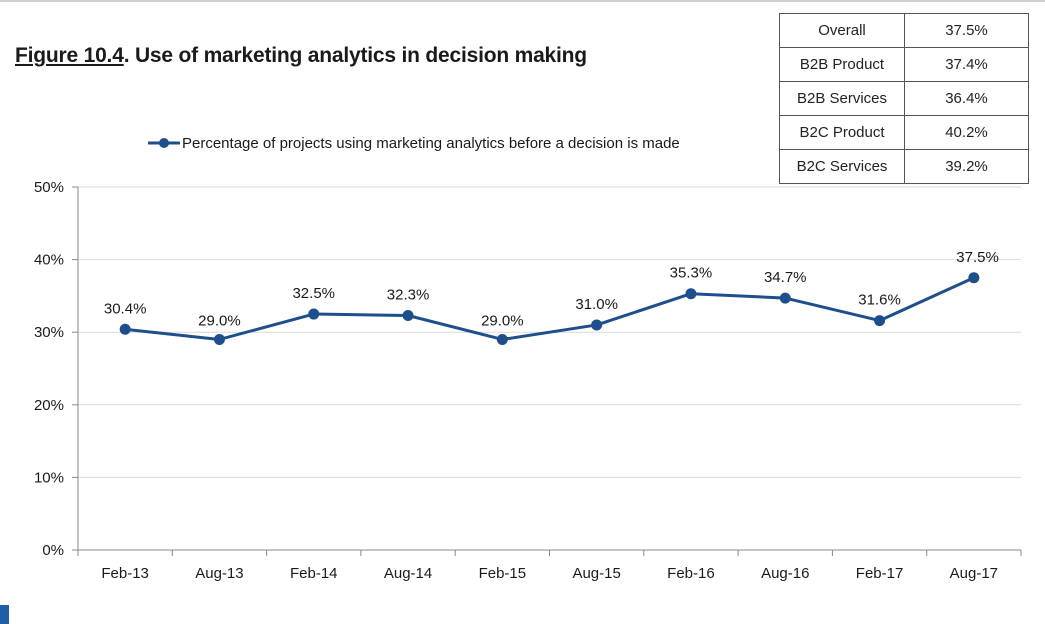  I want to click on y-tick-label: 30%, so click(49, 332).